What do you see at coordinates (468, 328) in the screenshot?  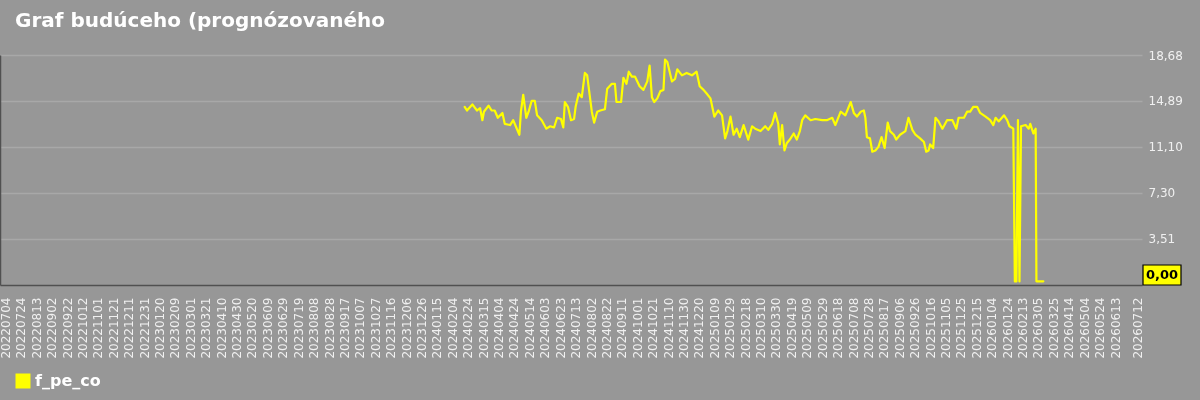 I see `x-tick-label: 20240224` at bounding box center [468, 328].